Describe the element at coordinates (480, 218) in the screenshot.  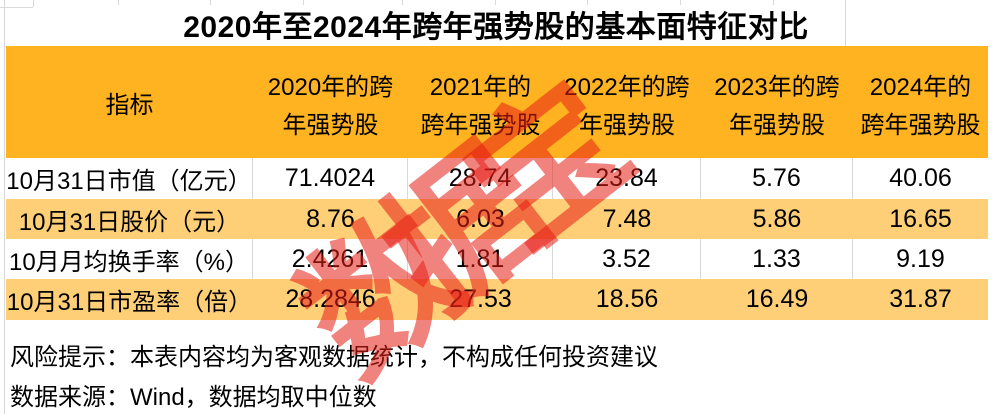
I see `cell-value: 6.03` at that location.